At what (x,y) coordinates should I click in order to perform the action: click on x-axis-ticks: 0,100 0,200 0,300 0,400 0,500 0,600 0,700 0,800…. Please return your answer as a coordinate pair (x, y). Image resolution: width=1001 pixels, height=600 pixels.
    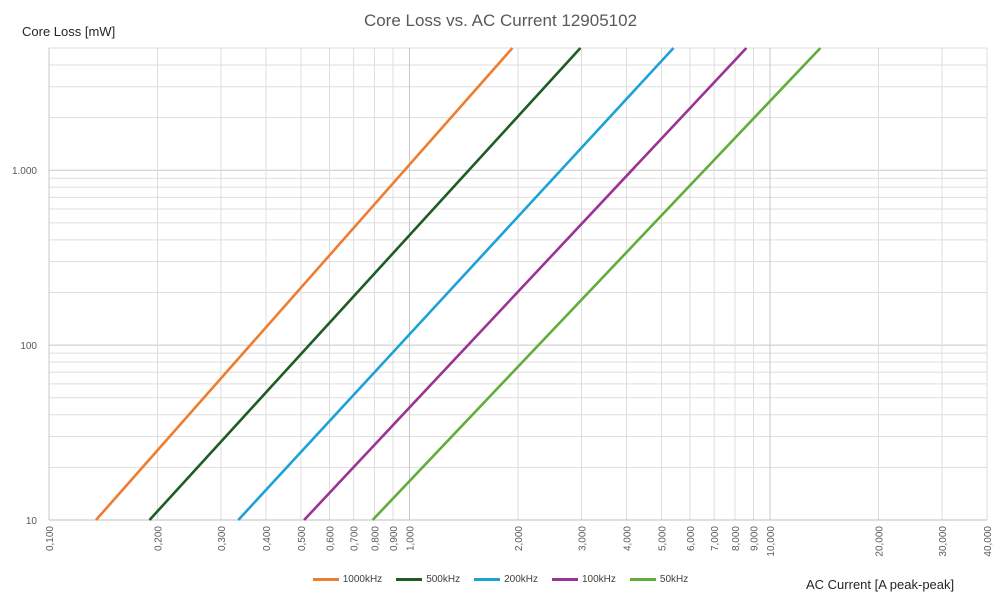
    Looking at the image, I should click on (519, 541).